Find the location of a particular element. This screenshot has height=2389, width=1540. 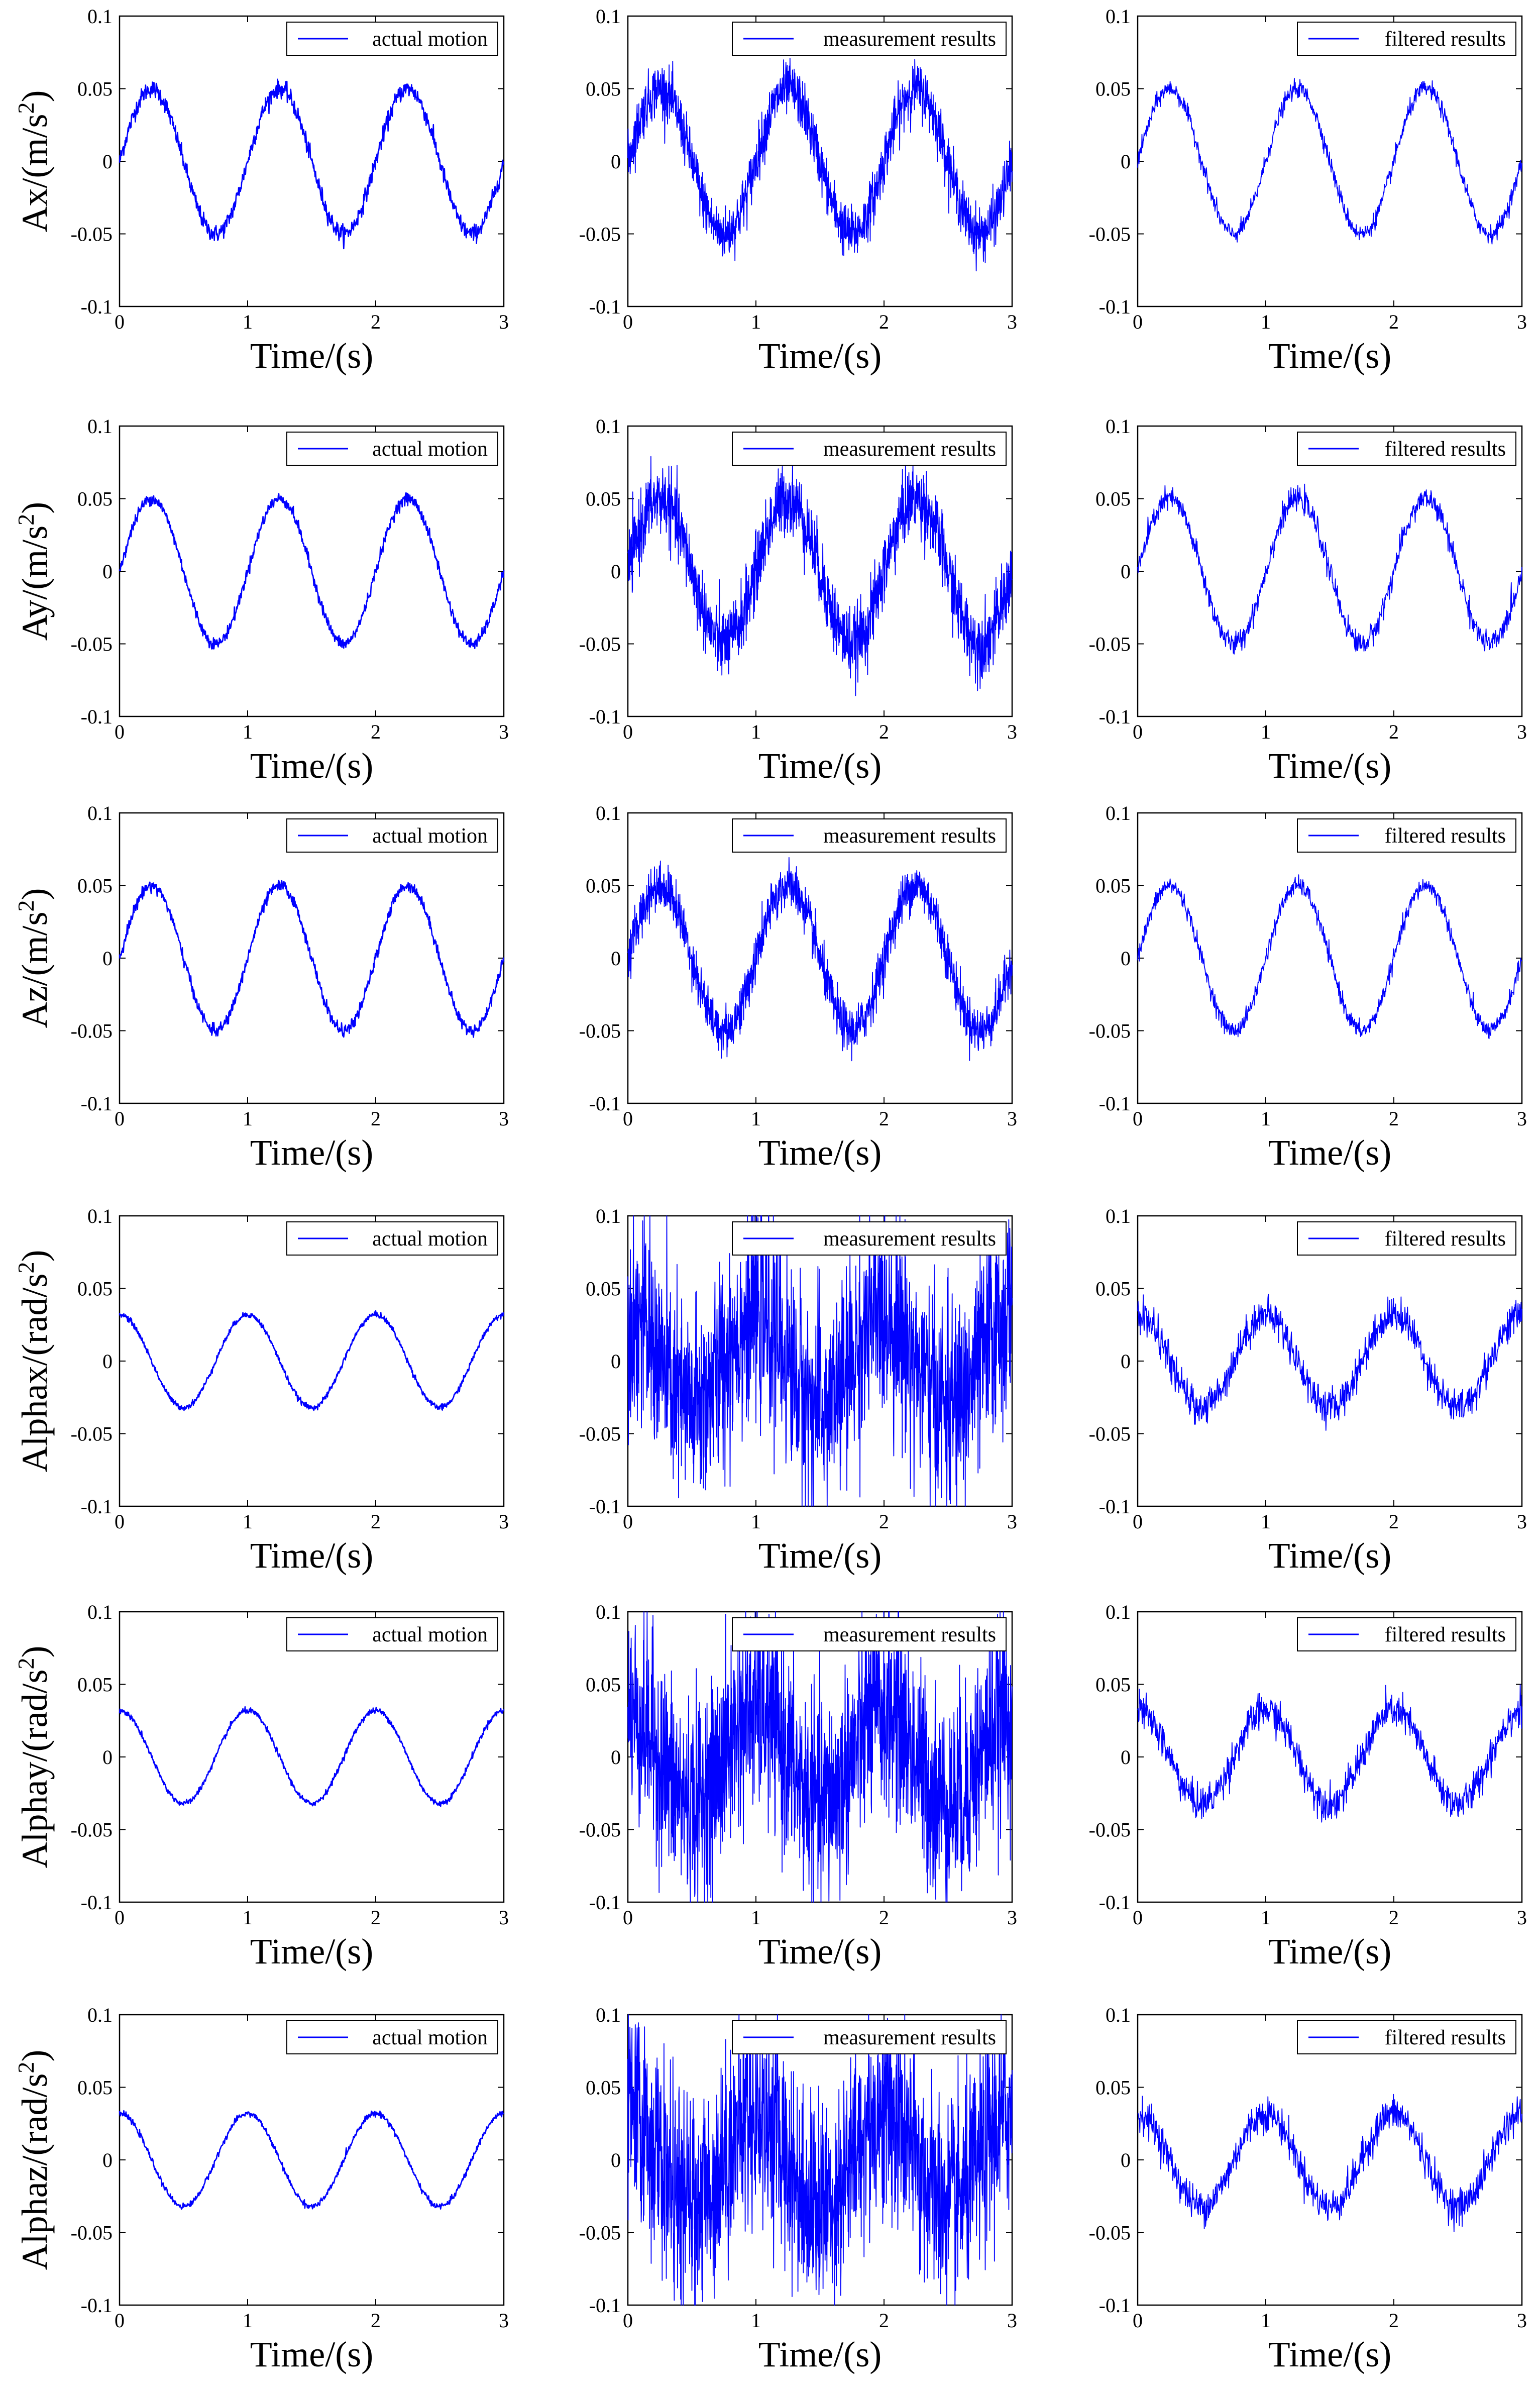

y-axis-label: Alphax/(rad/s2) is located at coordinates (34, 1361).